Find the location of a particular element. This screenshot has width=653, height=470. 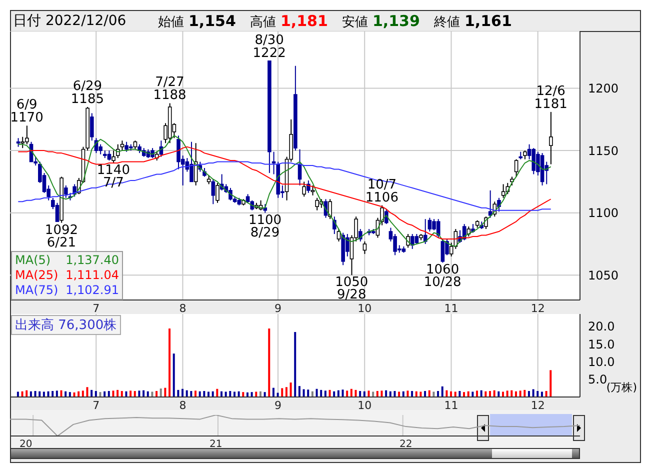

annotation: 1060 10/28 is located at coordinates (443, 276).